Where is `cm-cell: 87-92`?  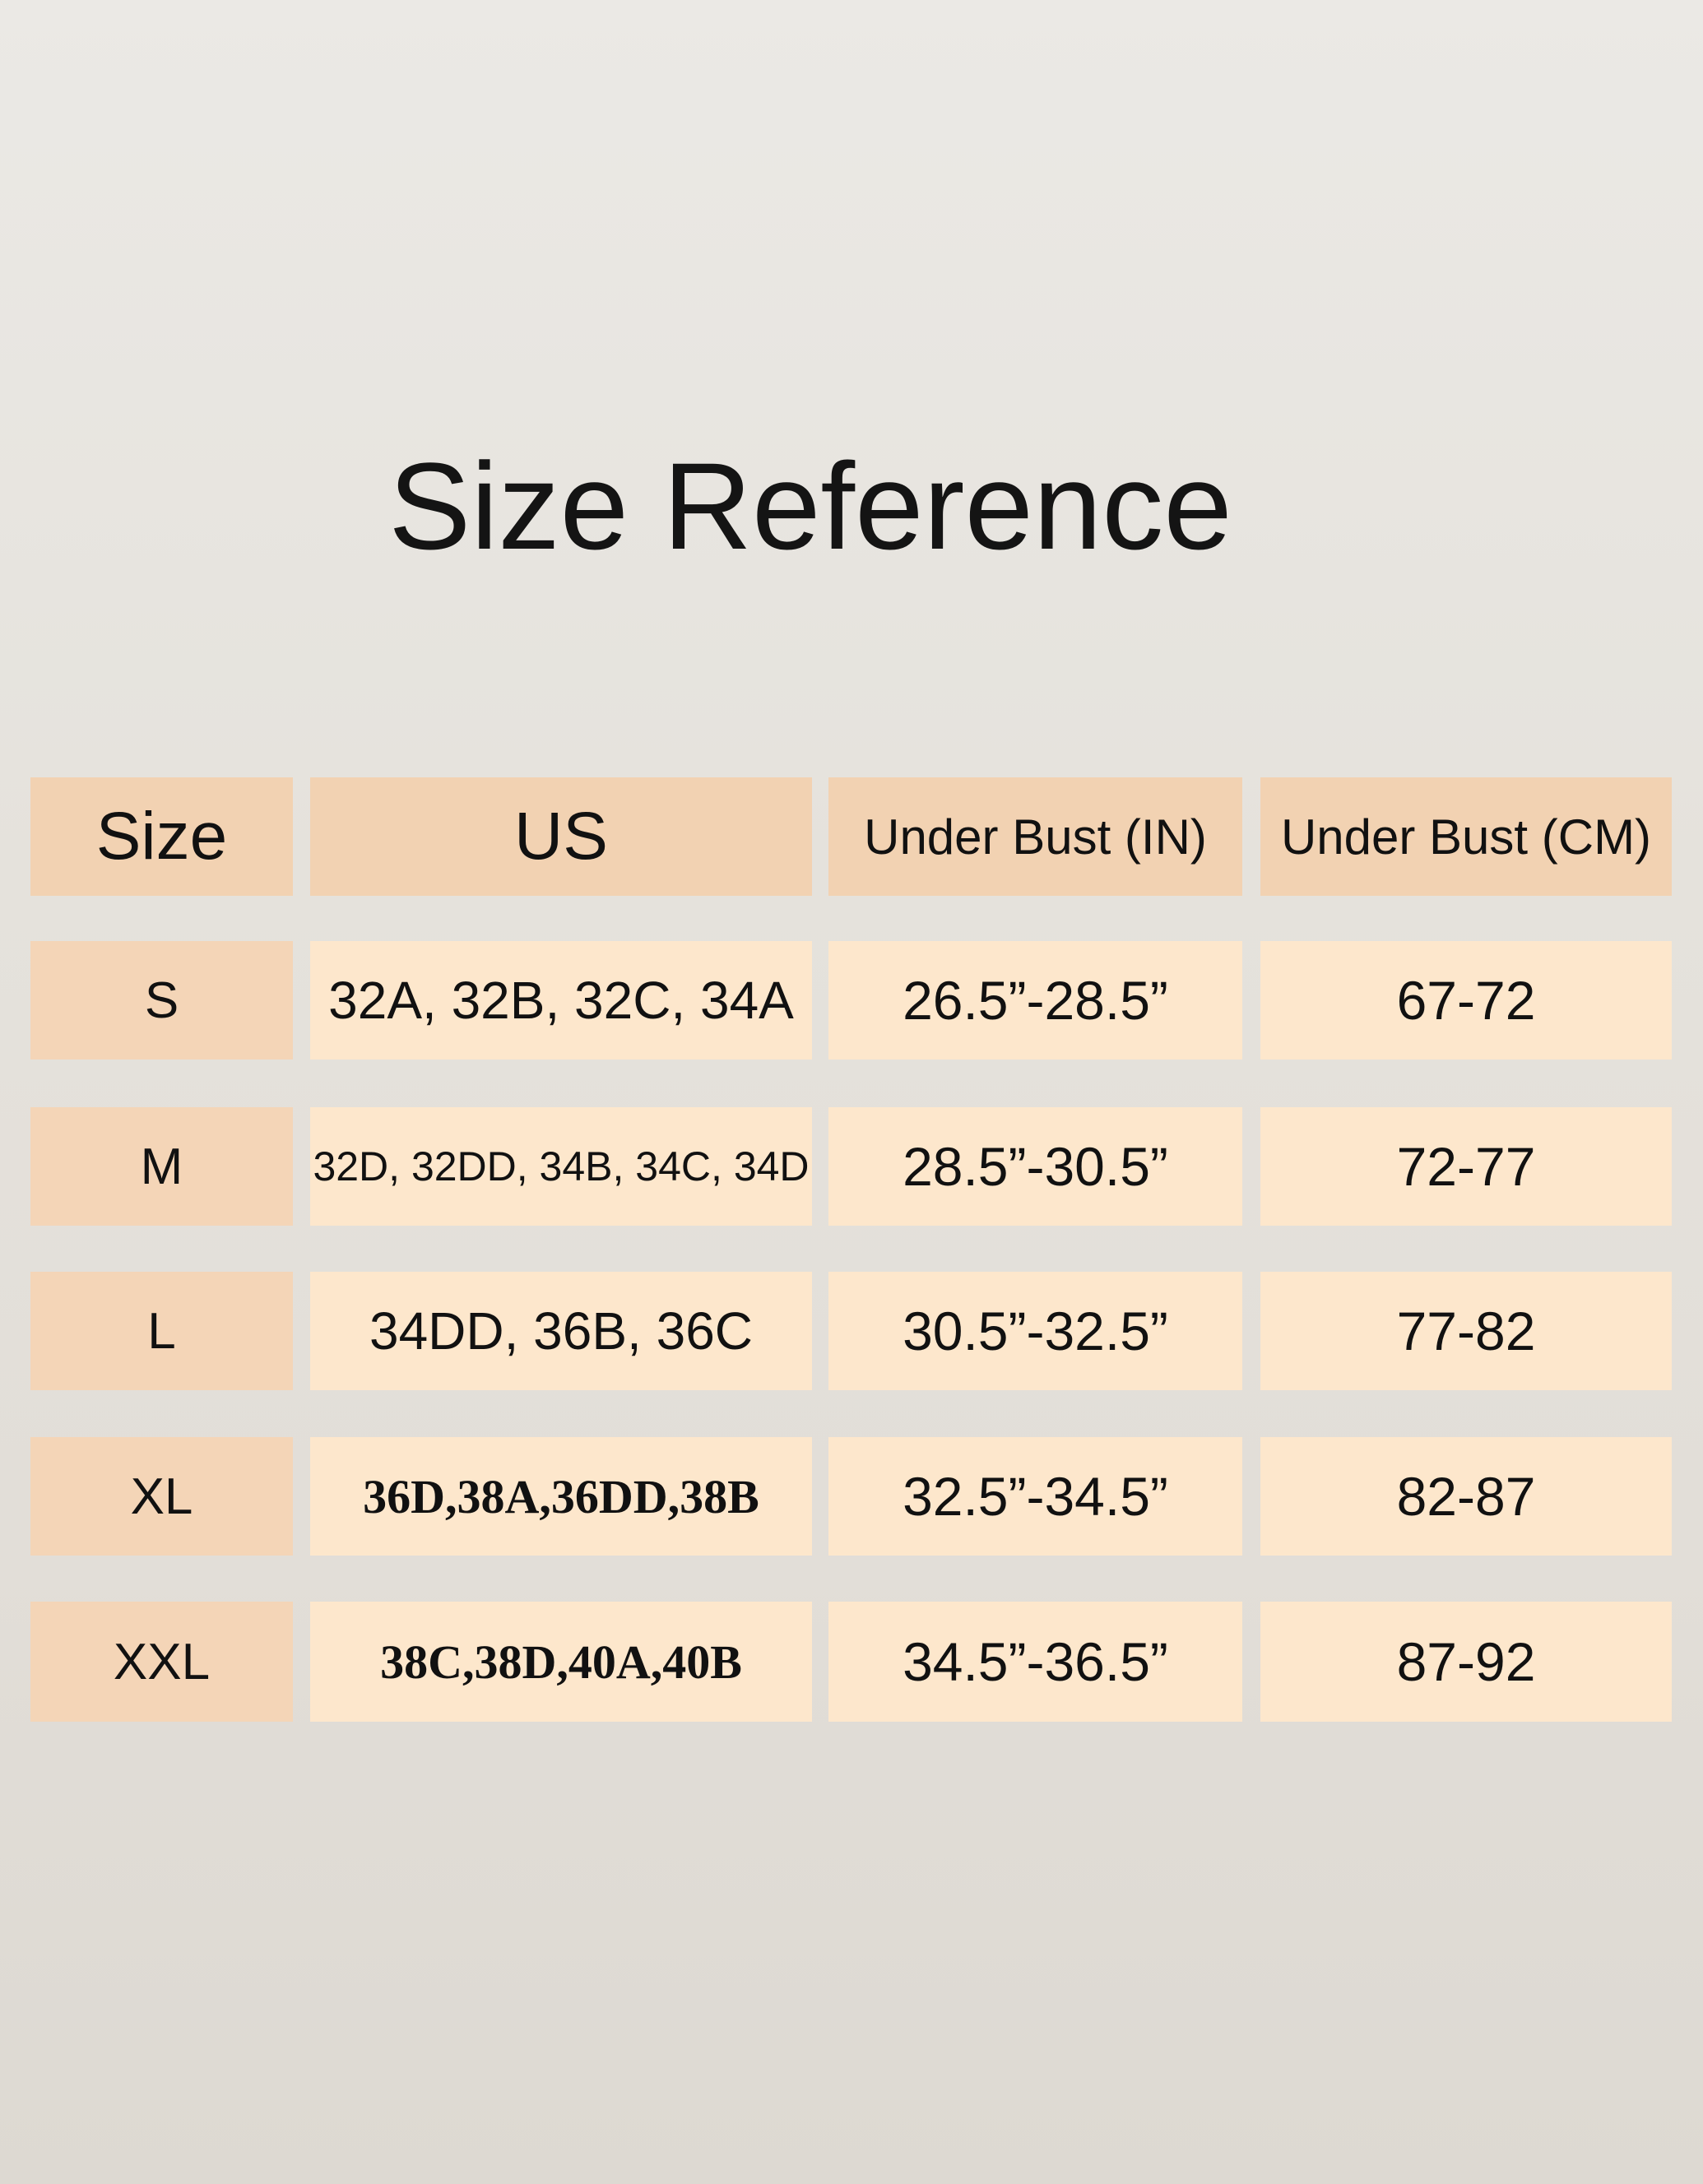 cm-cell: 87-92 is located at coordinates (1466, 1662).